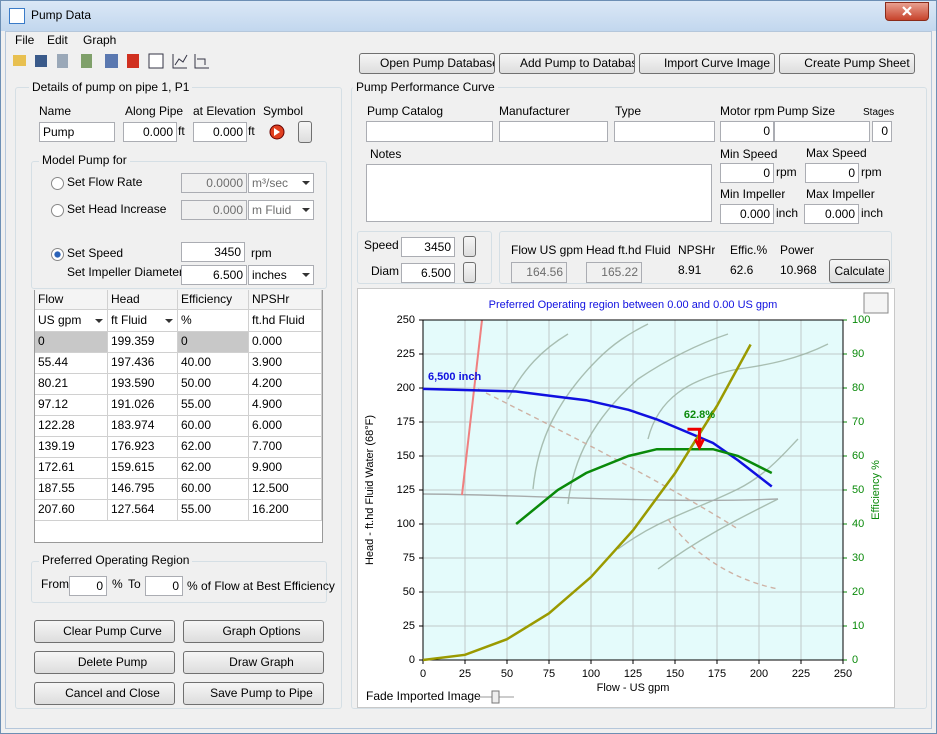 The image size is (937, 734). What do you see at coordinates (71, 426) in the screenshot?
I see `table-cell: 122.28` at bounding box center [71, 426].